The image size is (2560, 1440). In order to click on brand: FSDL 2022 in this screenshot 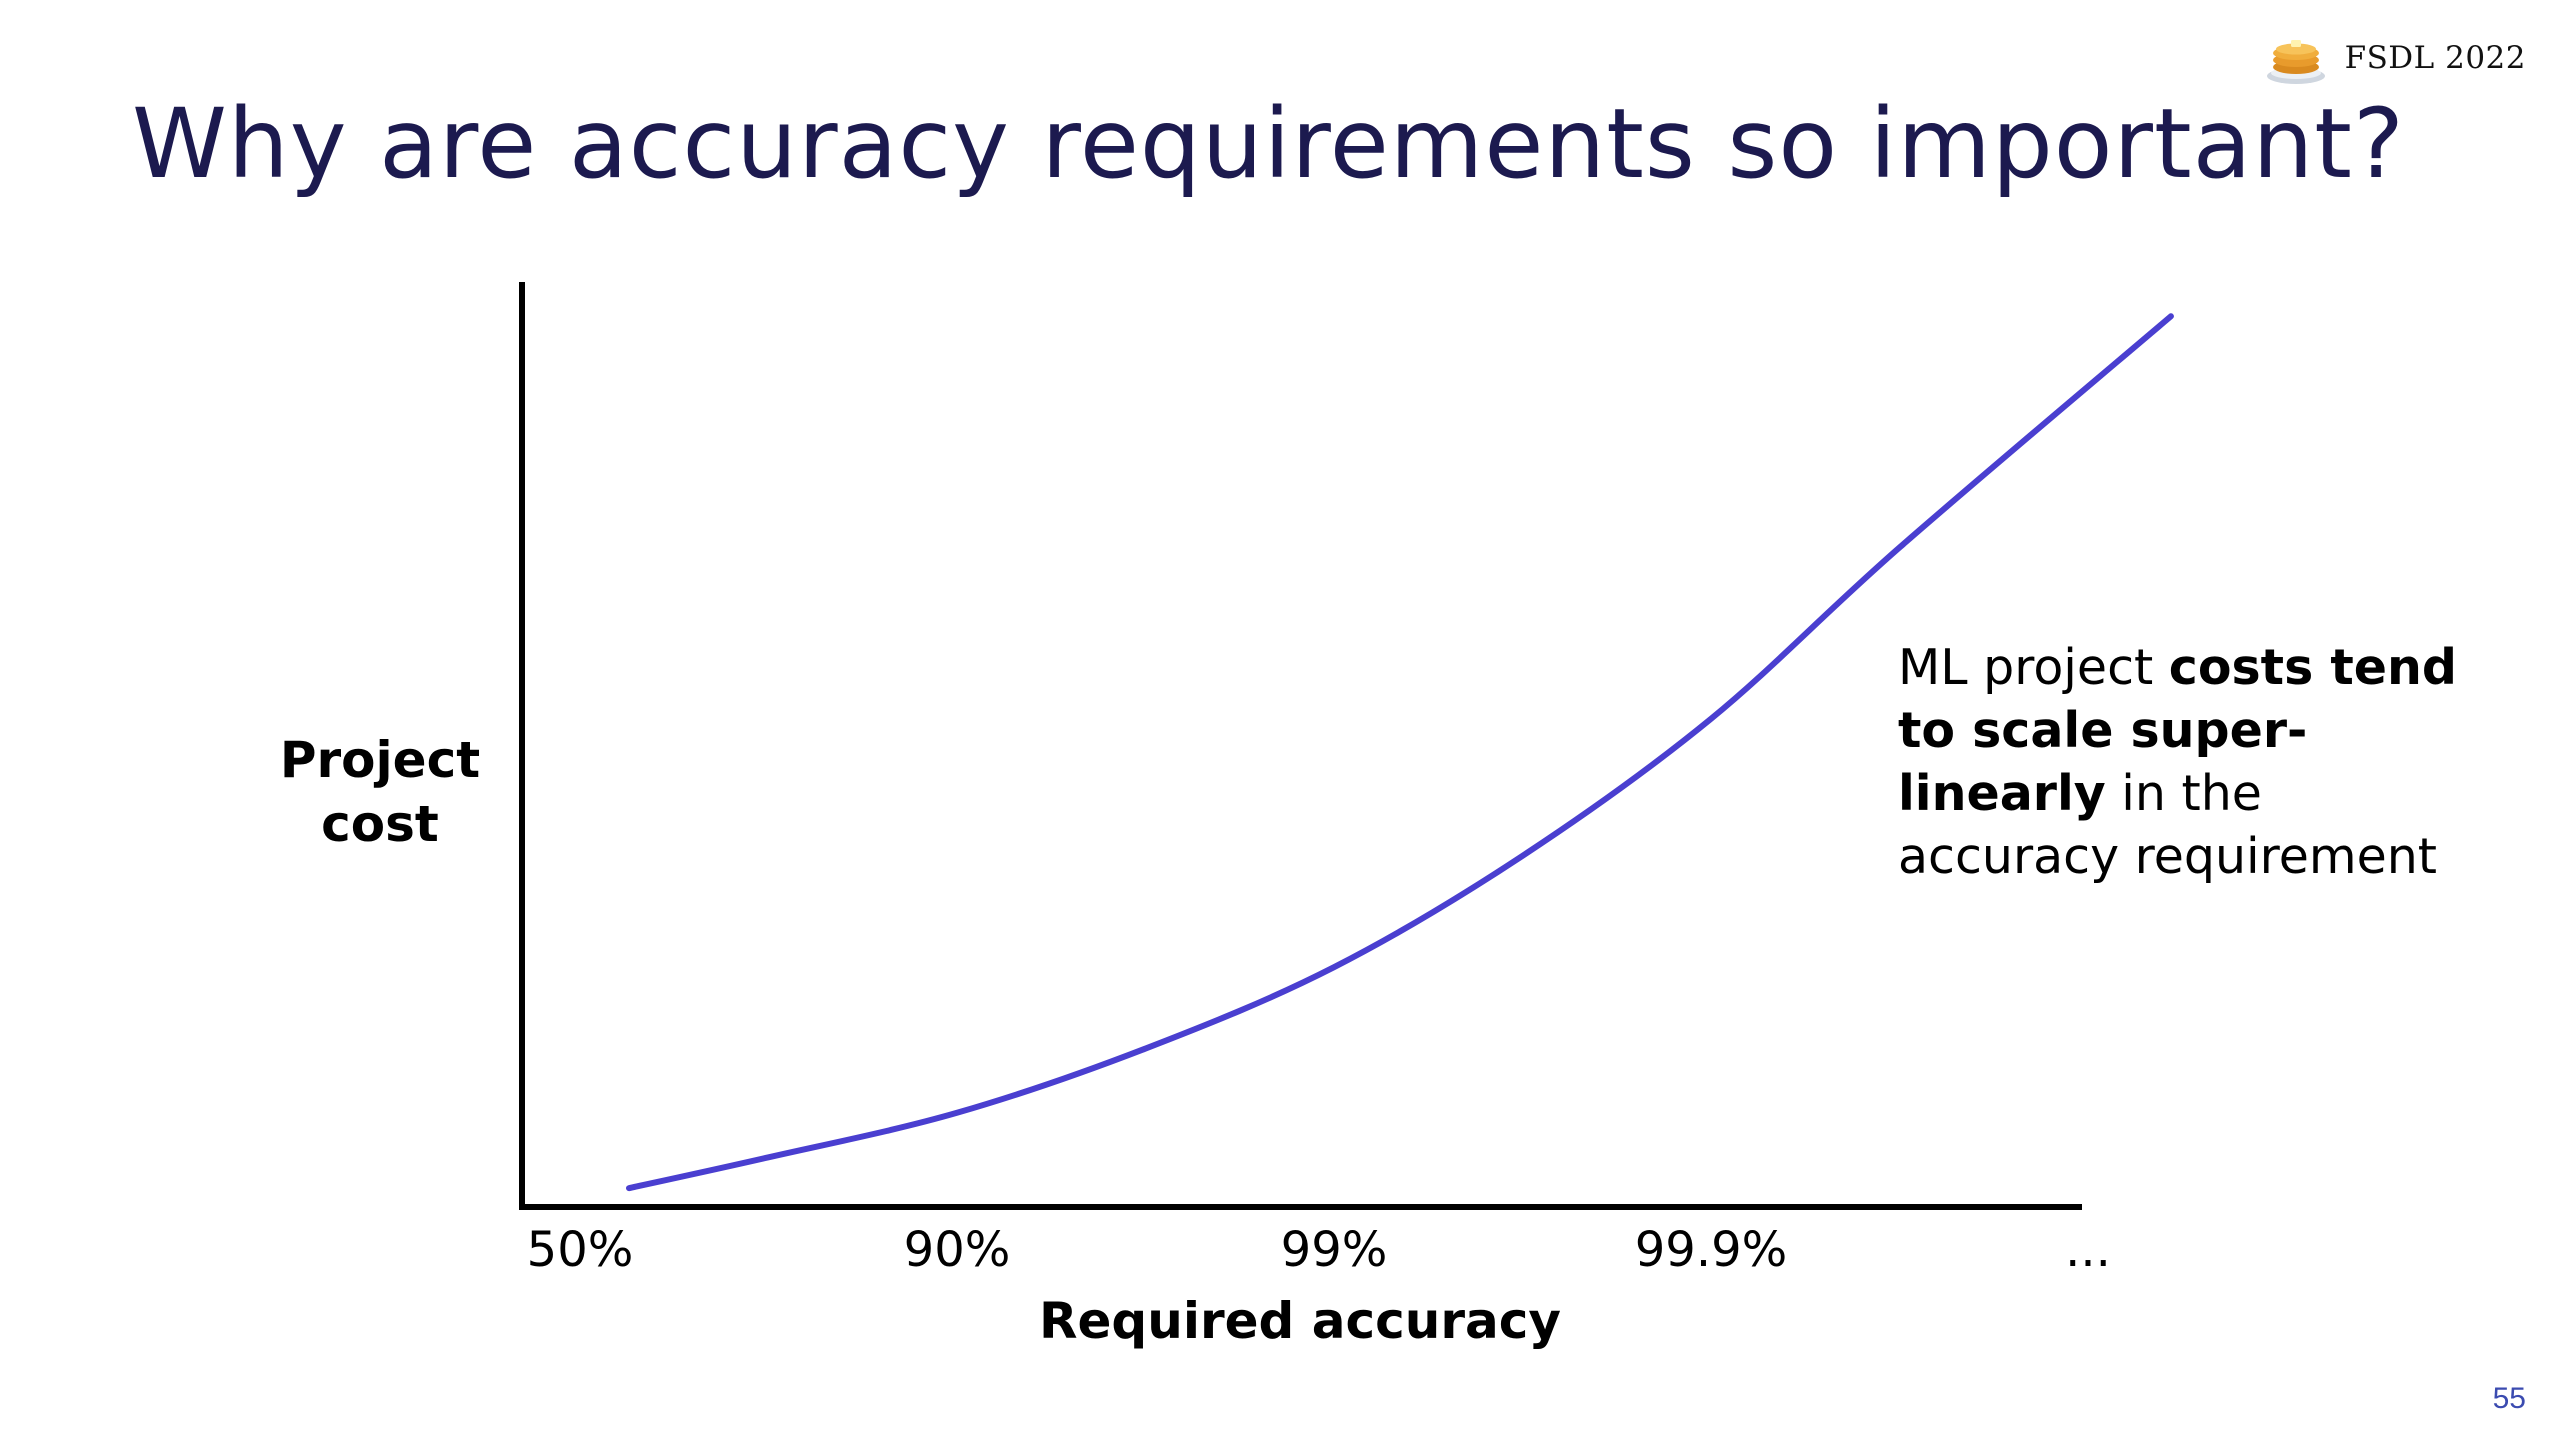, I will do `click(2395, 58)`.